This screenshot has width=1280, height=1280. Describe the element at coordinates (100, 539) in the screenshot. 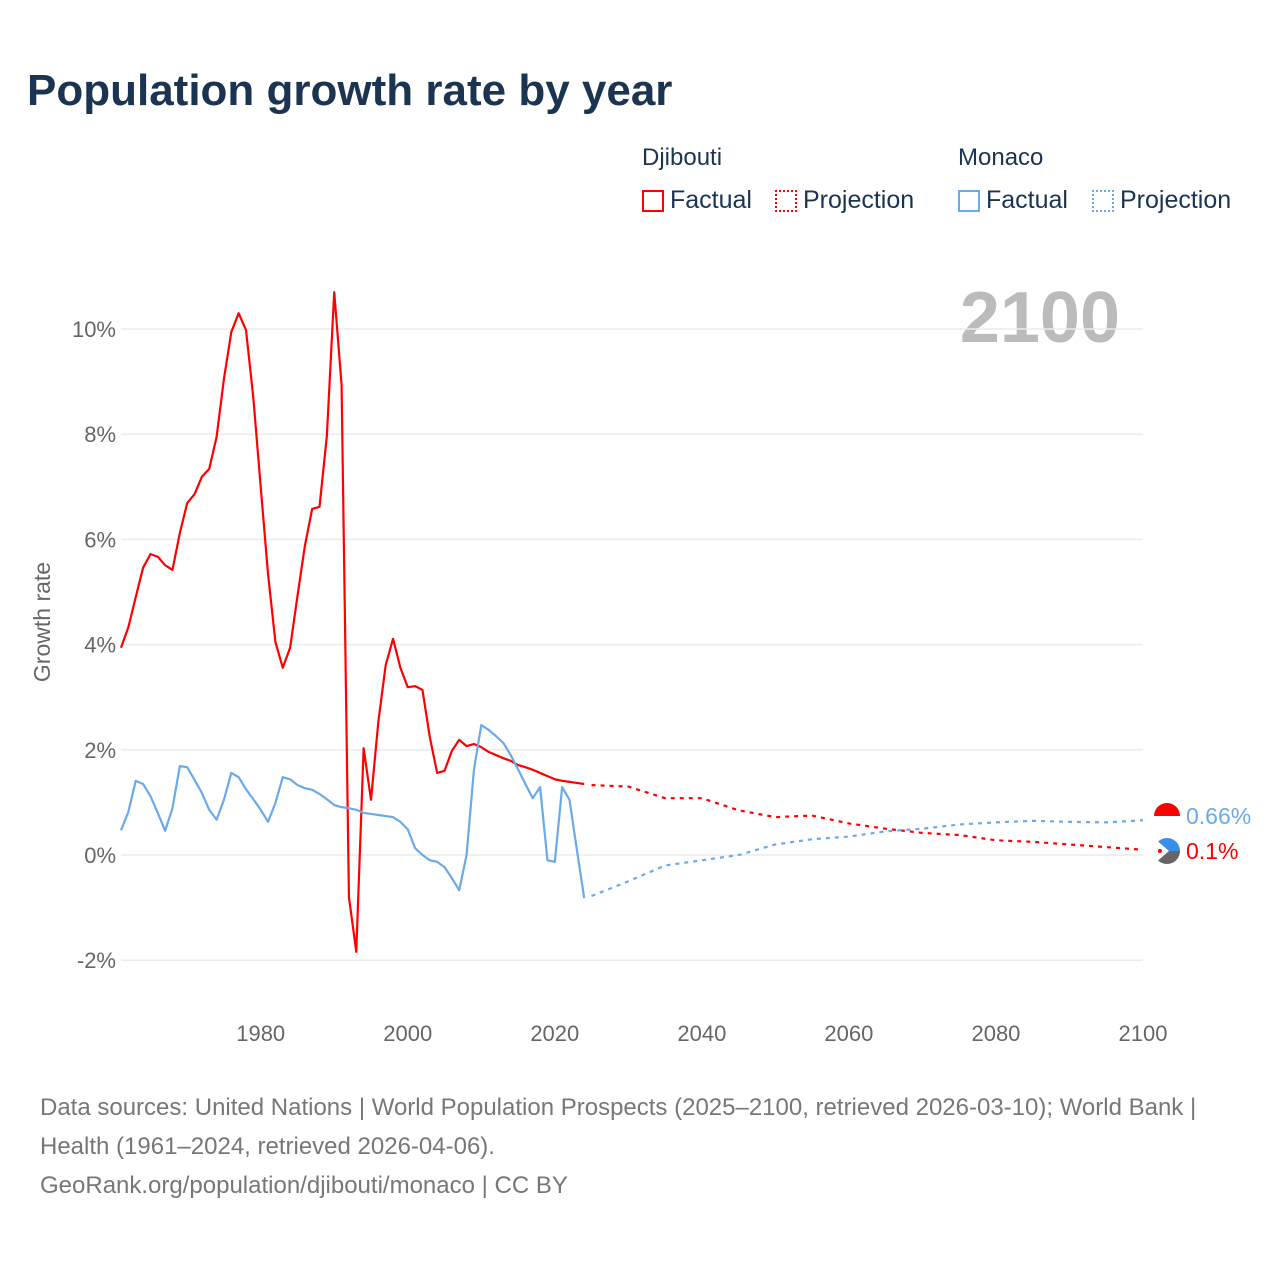

I see `y-tick-label: 6%` at that location.